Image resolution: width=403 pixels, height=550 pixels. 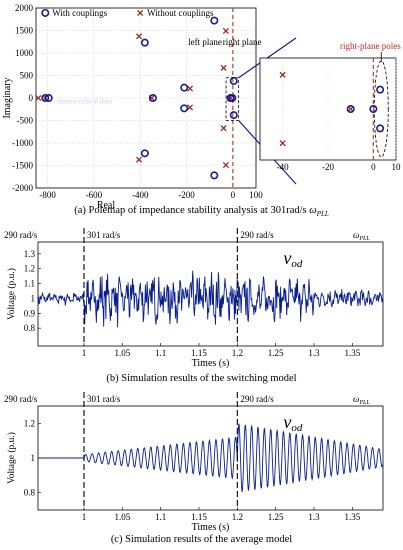 I want to click on y-tick-label: -1000, so click(x=22, y=143).